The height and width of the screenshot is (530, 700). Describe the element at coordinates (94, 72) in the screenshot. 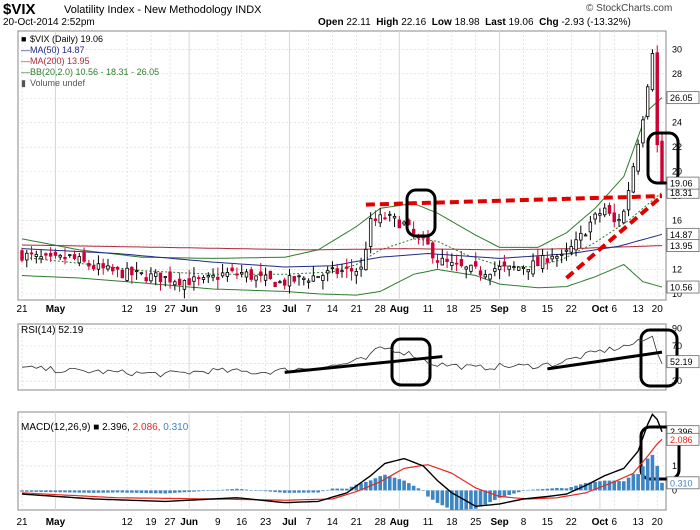

I see `legend-bb: BB(20,2.0) 10.56 - 18.31 - 26.05` at that location.